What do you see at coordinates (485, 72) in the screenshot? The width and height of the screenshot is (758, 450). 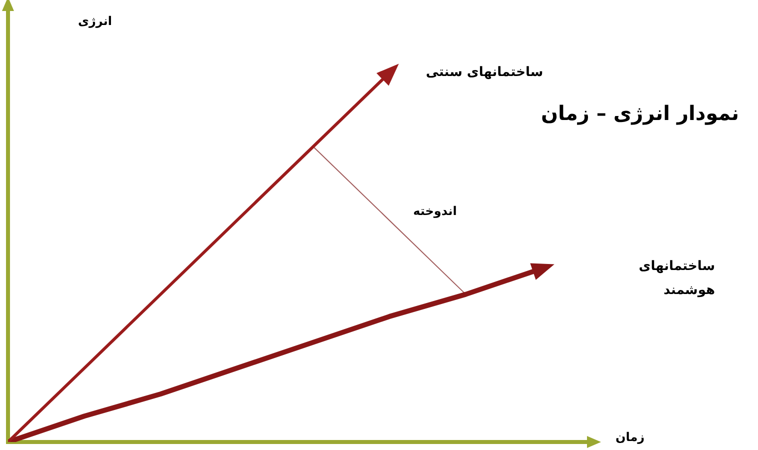 I see `text: ساختمانهای سنتی` at bounding box center [485, 72].